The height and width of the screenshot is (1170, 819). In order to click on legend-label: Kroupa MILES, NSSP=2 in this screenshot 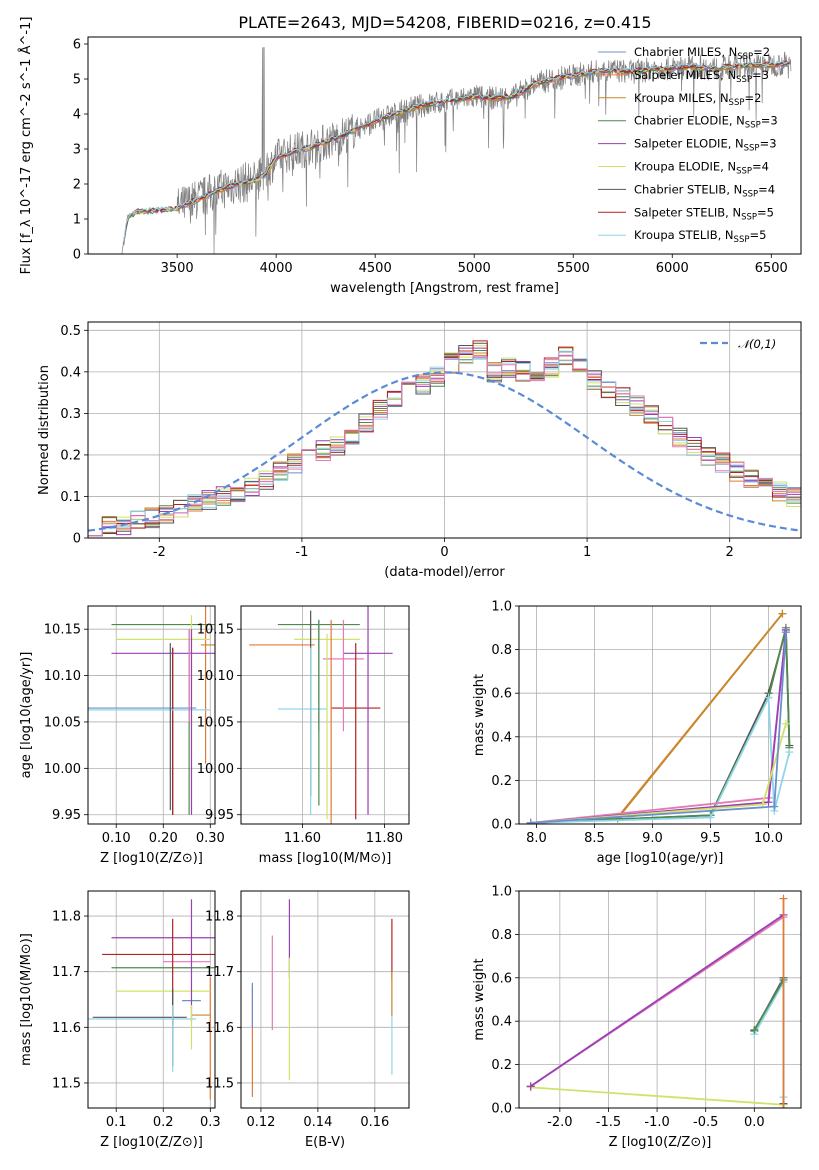, I will do `click(697, 99)`.